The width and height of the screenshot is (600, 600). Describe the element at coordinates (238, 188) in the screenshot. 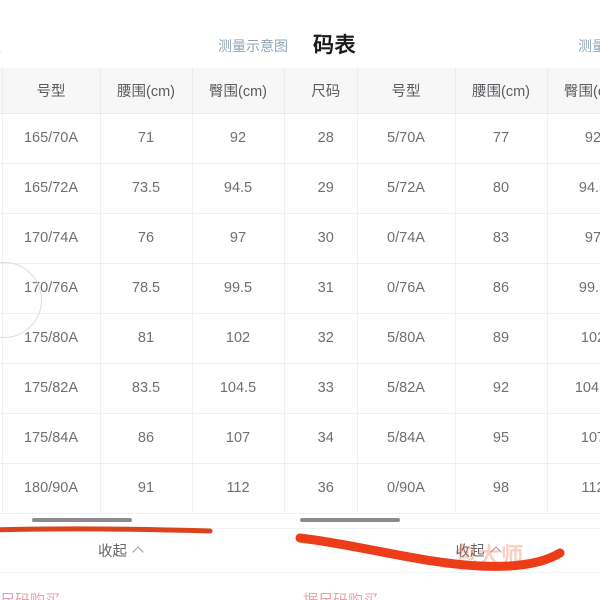

I see `cell-hip: 94.5` at that location.